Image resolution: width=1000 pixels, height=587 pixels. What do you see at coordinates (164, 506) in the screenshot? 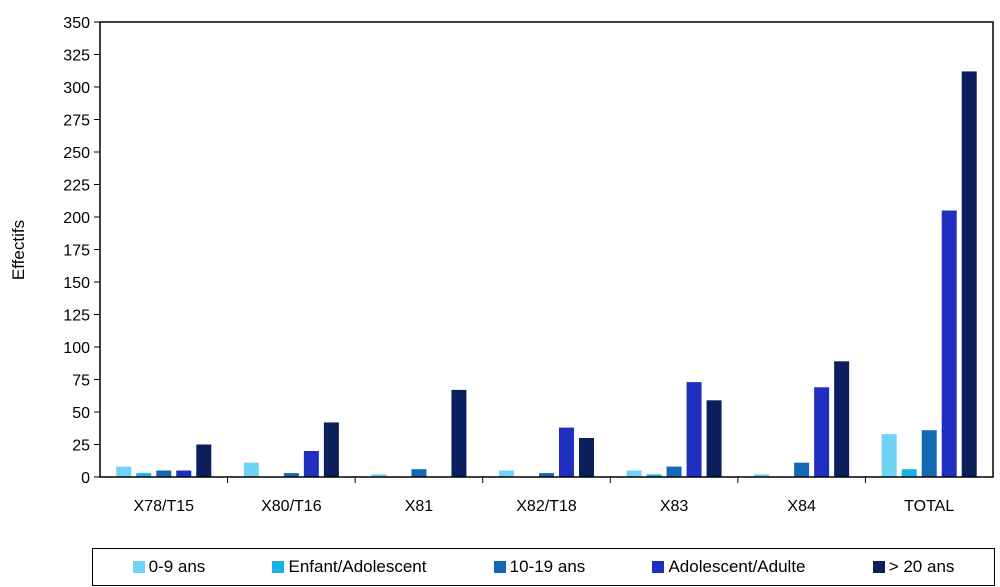
I see `x-tick-label: X78/T15` at bounding box center [164, 506].